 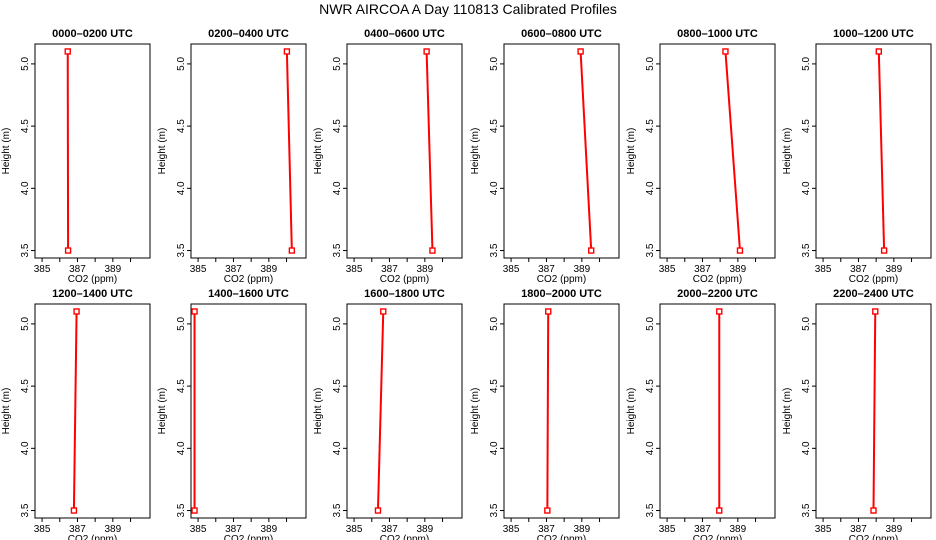 What do you see at coordinates (404, 294) in the screenshot?
I see `panel-title: 1600–1800 UTC` at bounding box center [404, 294].